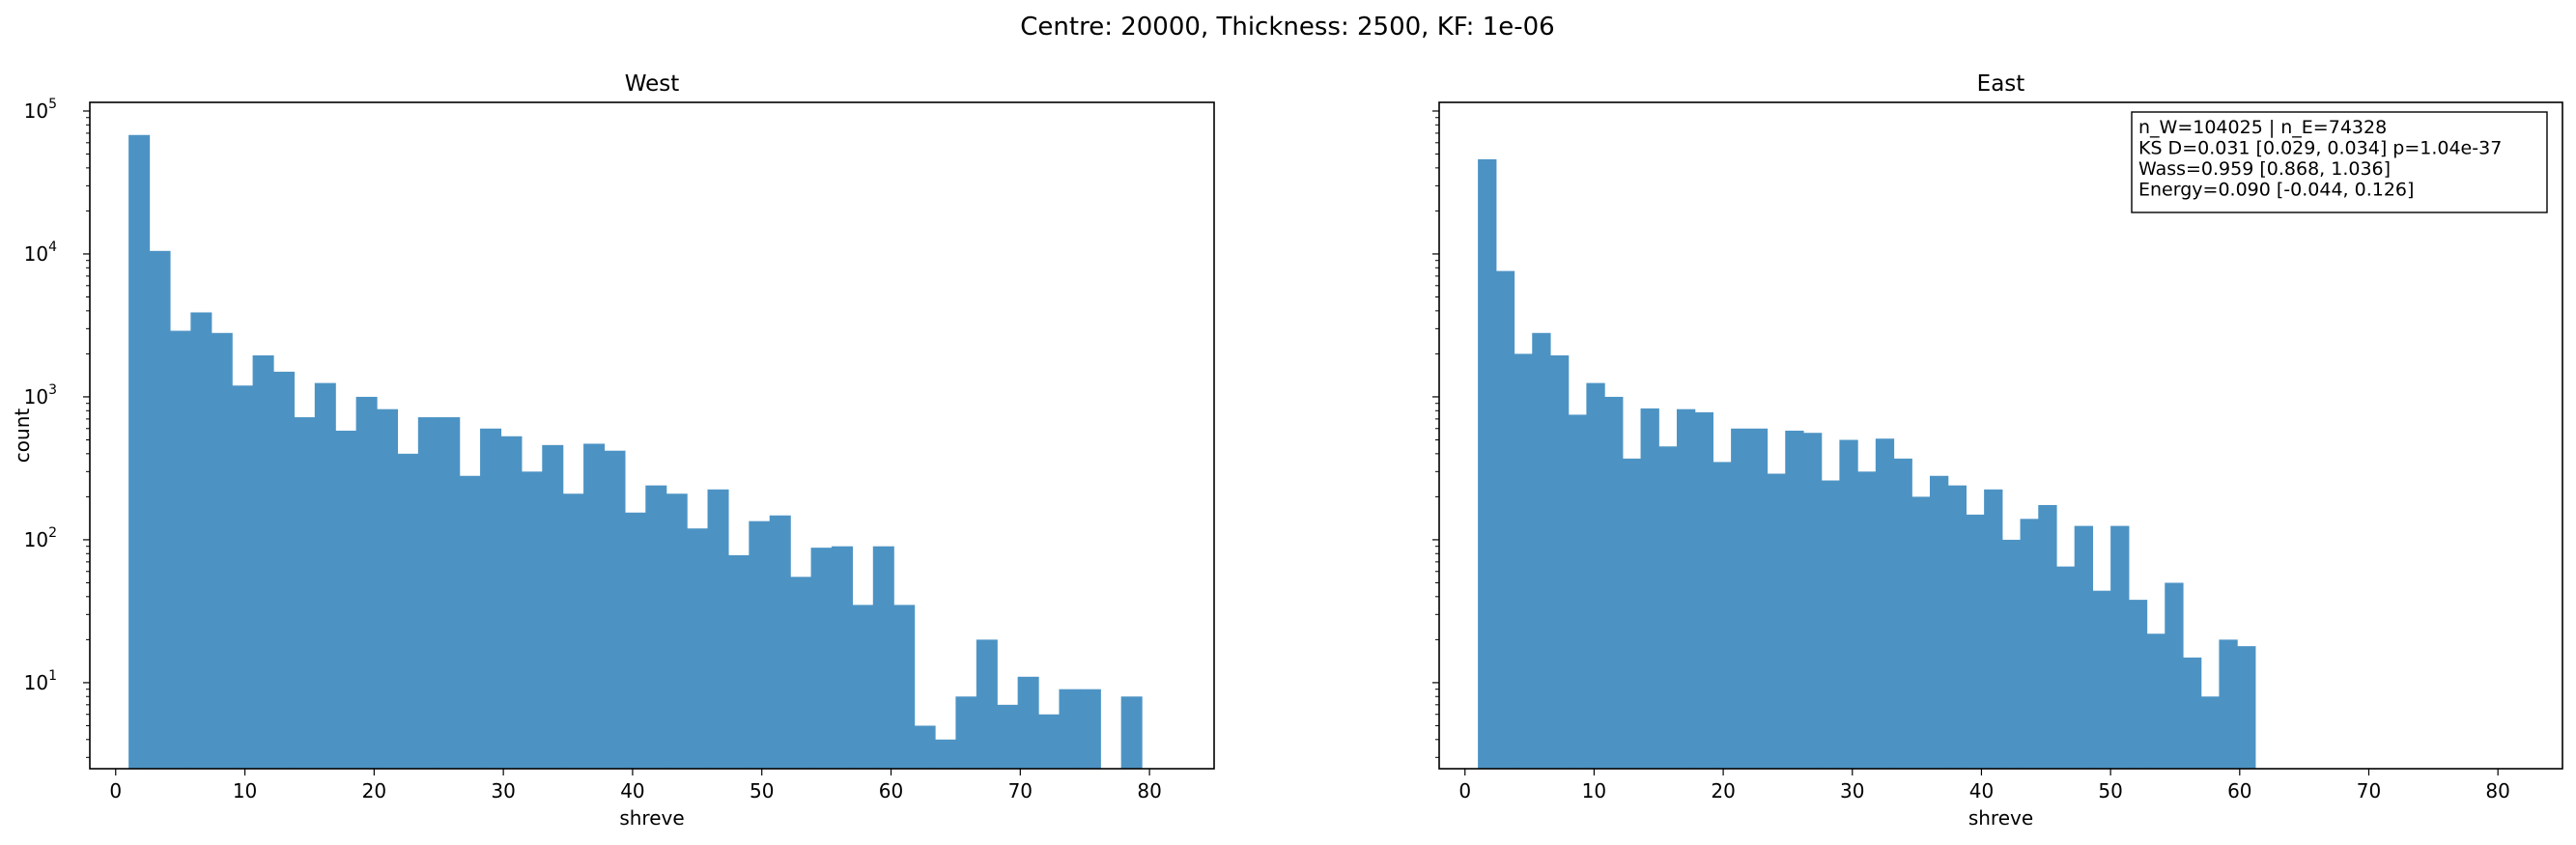 Image resolution: width=2576 pixels, height=845 pixels. Describe the element at coordinates (891, 791) in the screenshot. I see `west-xtick-label-6: 60` at that location.